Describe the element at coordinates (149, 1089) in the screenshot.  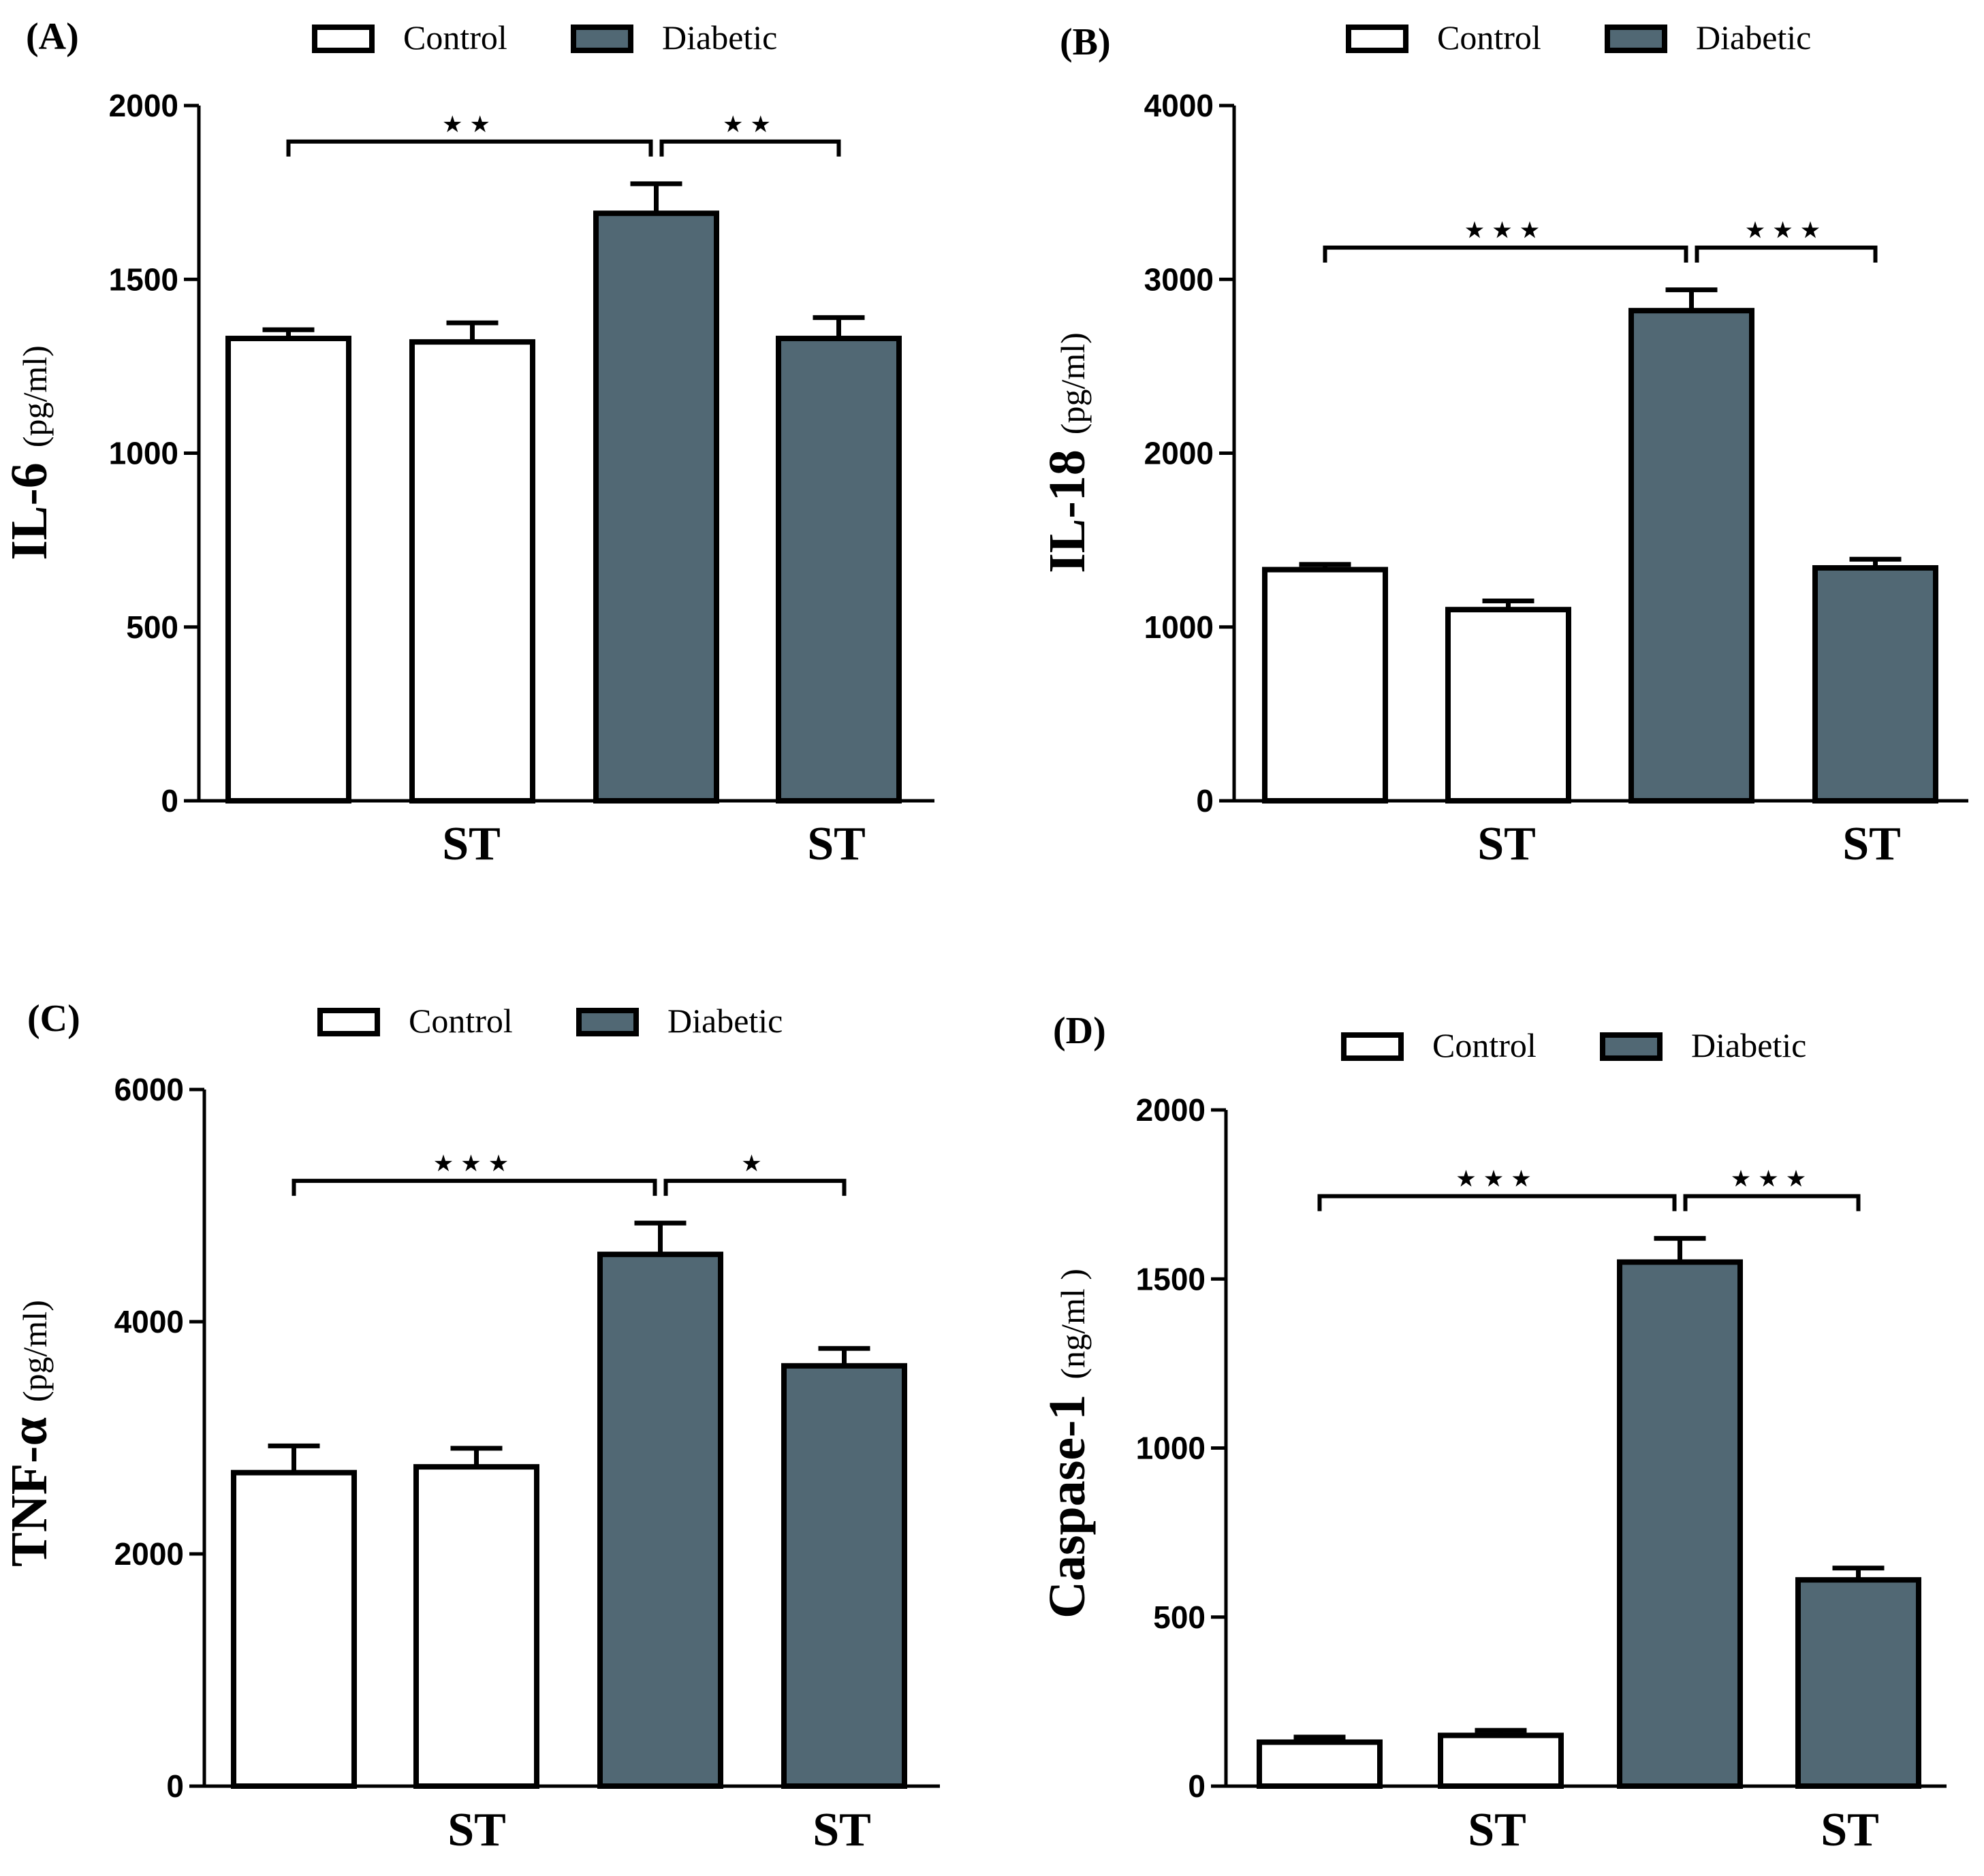
I see `y-tick-label: 6000` at that location.